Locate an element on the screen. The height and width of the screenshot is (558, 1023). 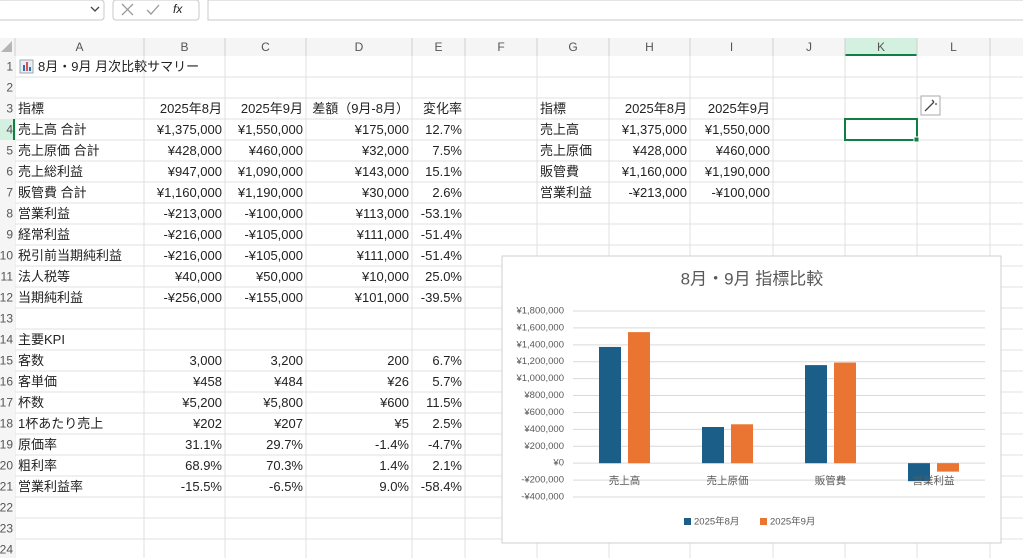
row-header: 1 is located at coordinates (9, 67).